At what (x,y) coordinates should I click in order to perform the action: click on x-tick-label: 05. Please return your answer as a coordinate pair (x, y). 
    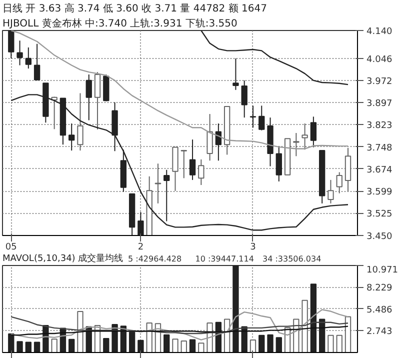
    Looking at the image, I should click on (11, 247).